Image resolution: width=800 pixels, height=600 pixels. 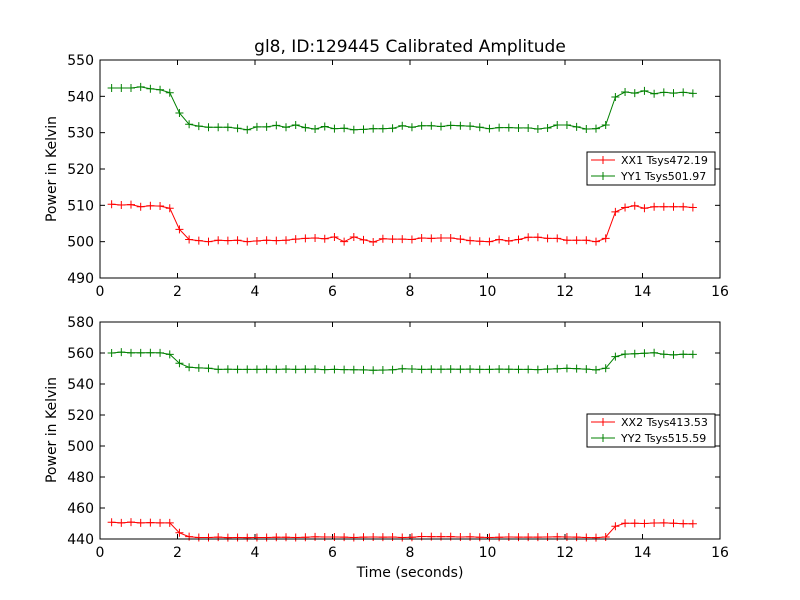 I want to click on bottom-x-tick-label: 2, so click(x=177, y=553).